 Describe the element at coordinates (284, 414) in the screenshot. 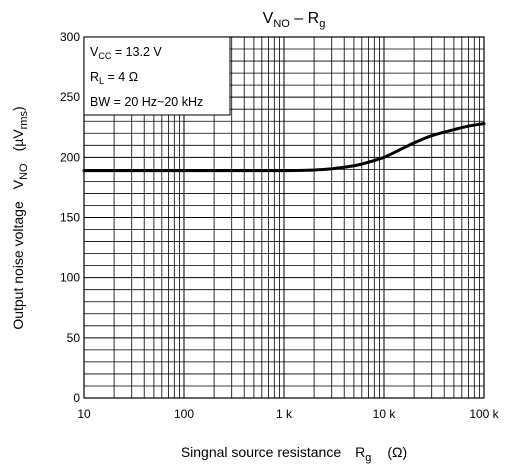

I see `x-tick-label: 1 k` at that location.